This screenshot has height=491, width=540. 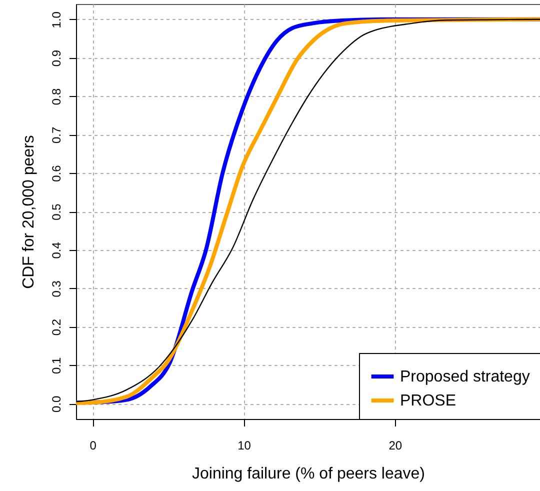 What do you see at coordinates (395, 445) in the screenshot?
I see `x-tick-label: 20` at bounding box center [395, 445].